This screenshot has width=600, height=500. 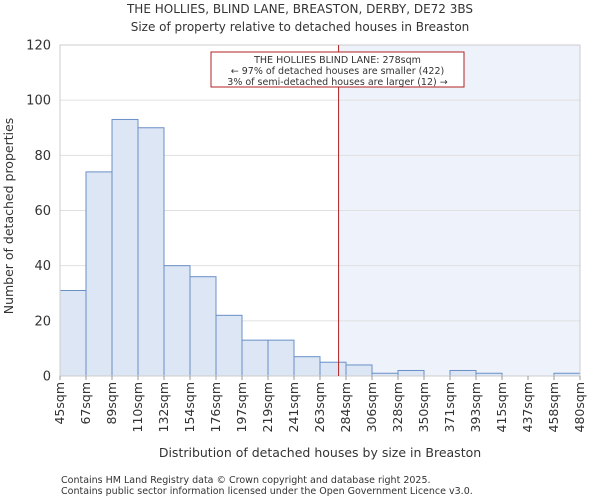 I want to click on x-tick-label: 110sqm, so click(x=137, y=407).